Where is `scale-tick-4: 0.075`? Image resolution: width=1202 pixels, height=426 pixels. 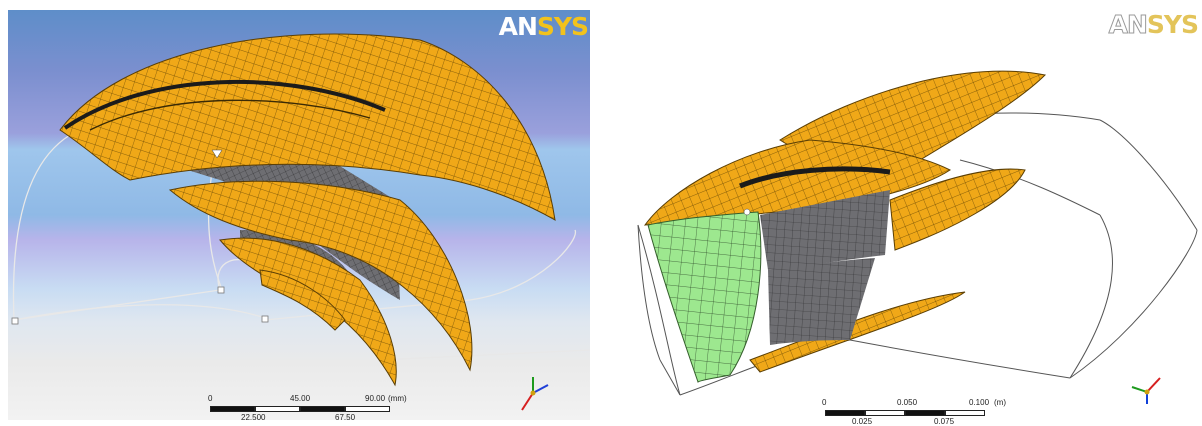 scale-tick-4: 0.075 is located at coordinates (944, 421).